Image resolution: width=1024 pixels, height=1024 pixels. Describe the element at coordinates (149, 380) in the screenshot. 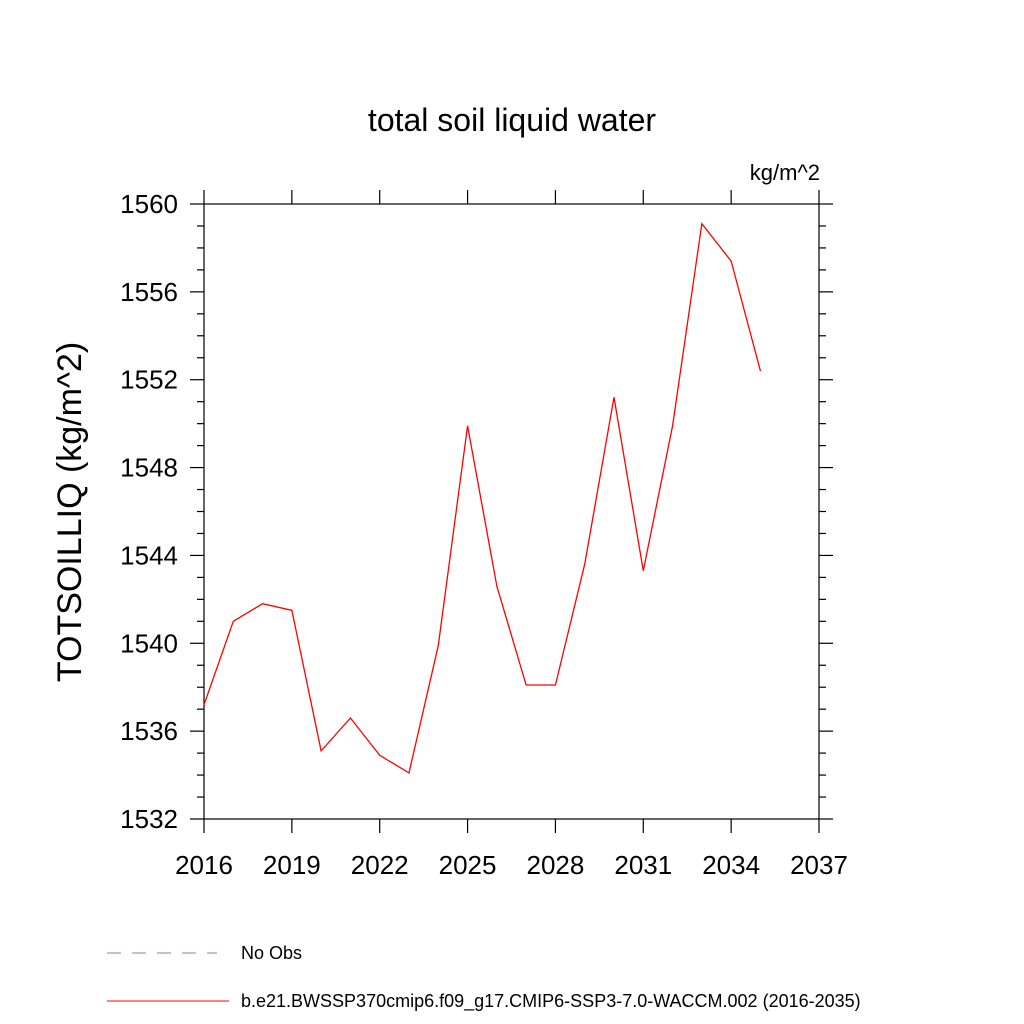

I see `y-tick-label: 1552` at that location.